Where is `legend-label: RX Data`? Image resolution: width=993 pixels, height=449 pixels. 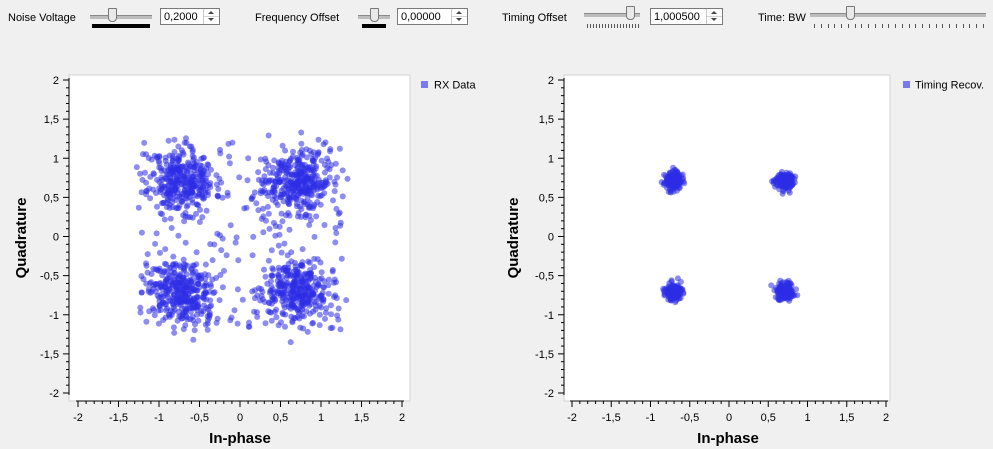 legend-label: RX Data is located at coordinates (455, 86).